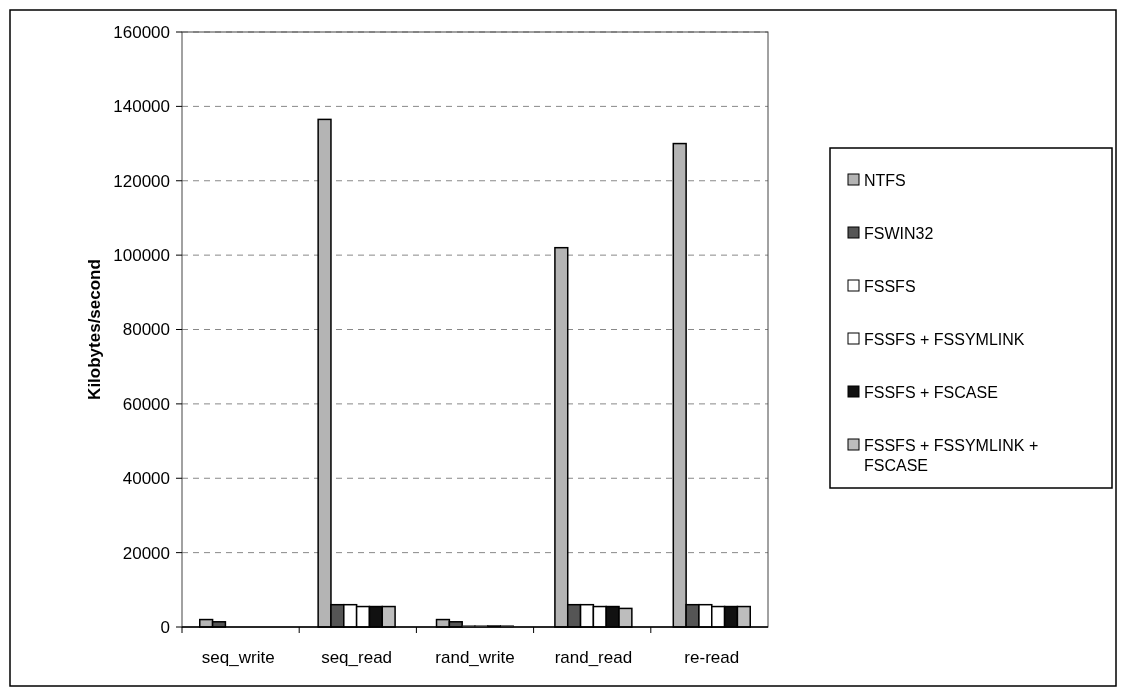  Describe the element at coordinates (141, 181) in the screenshot. I see `y-tick-label: 120000` at that location.